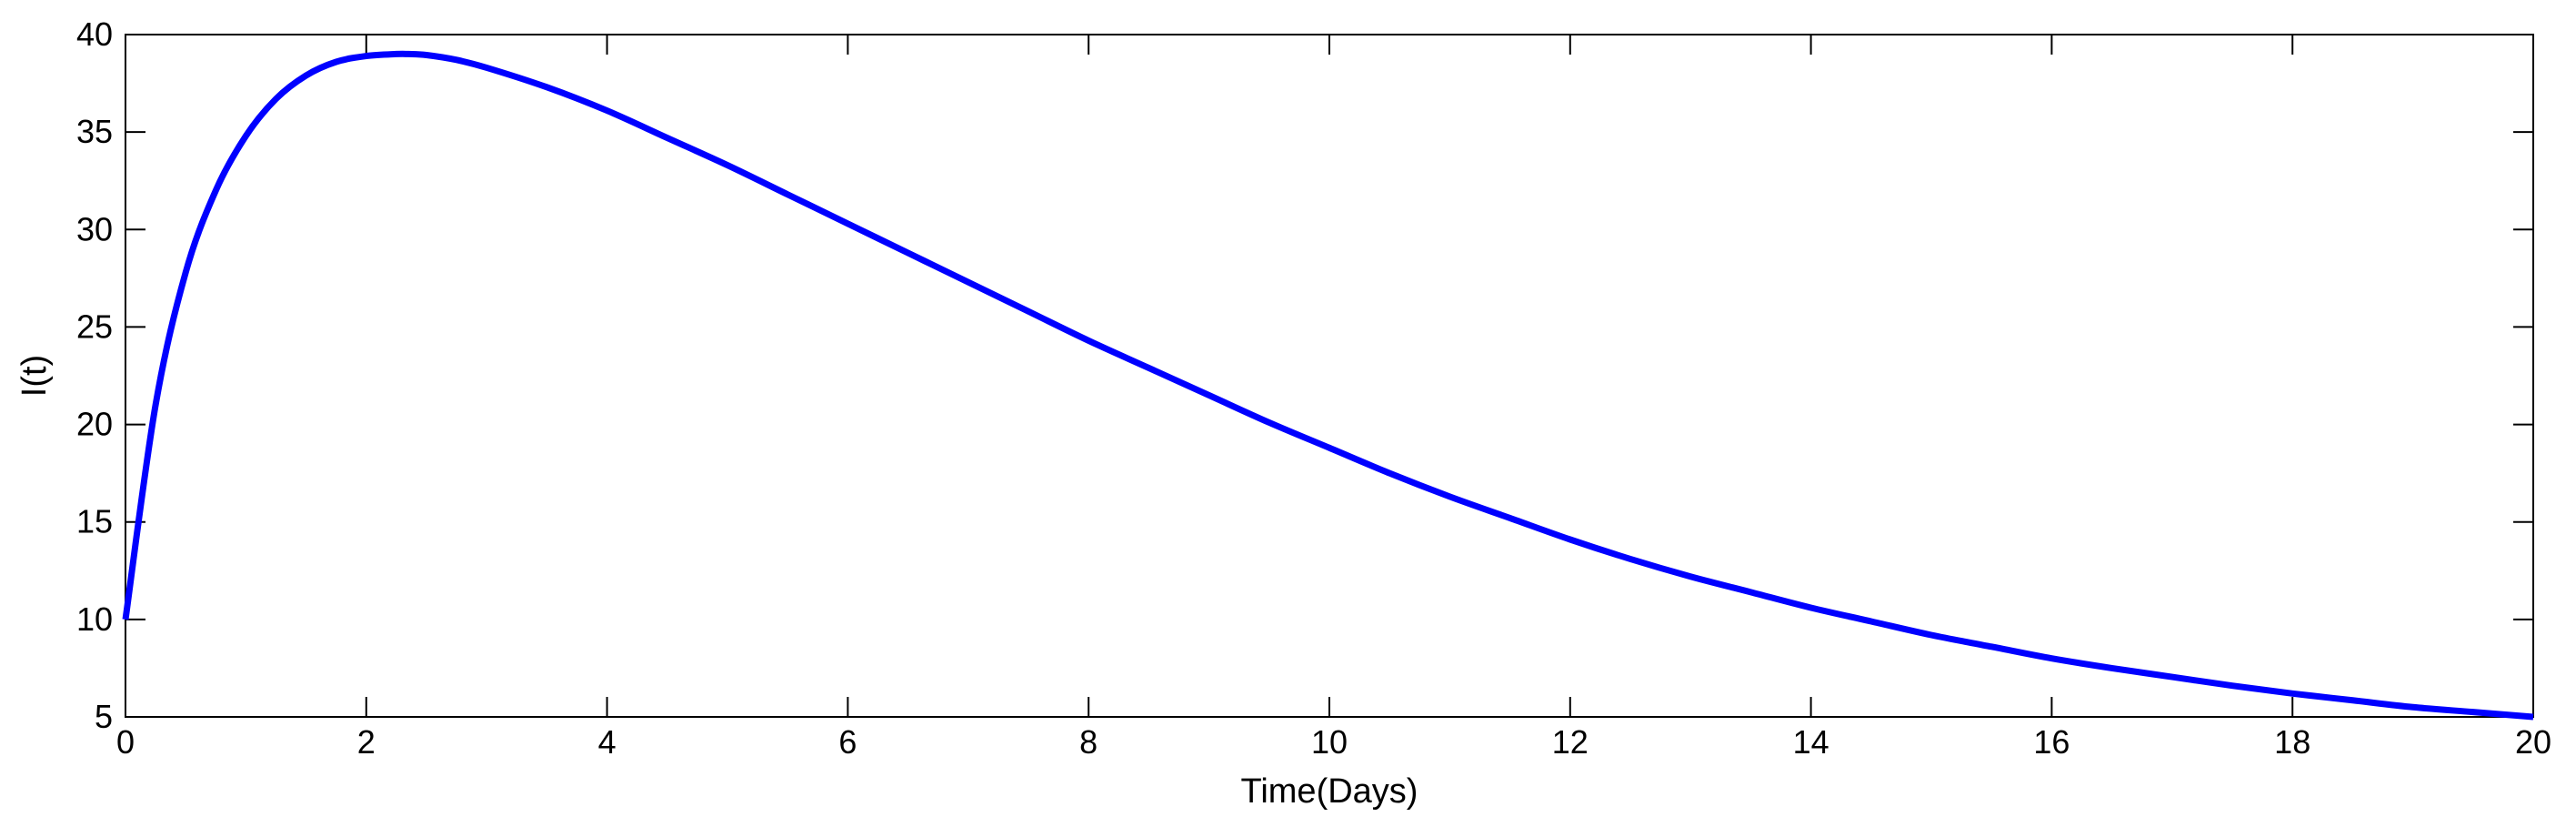  What do you see at coordinates (95, 619) in the screenshot?
I see `y-tick-label: 10` at bounding box center [95, 619].